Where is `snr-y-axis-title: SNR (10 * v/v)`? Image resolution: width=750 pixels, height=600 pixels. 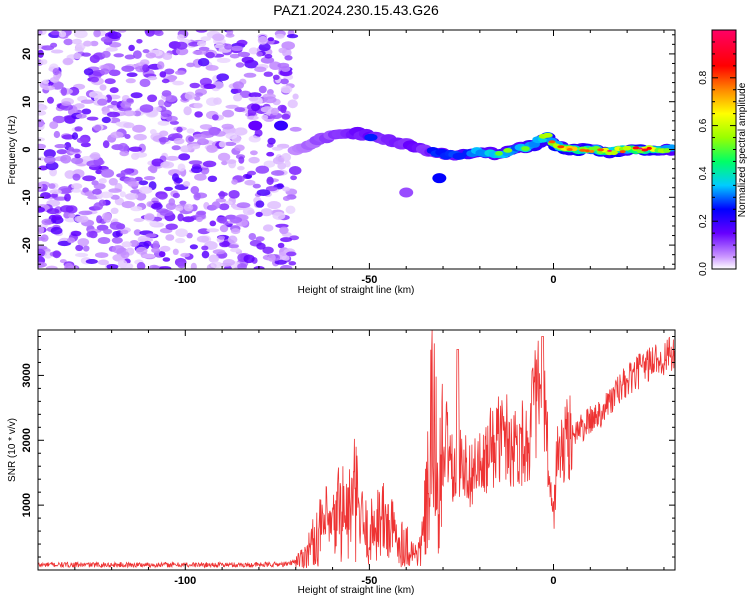 snr-y-axis-title: SNR (10 * v/v) is located at coordinates (12, 450).